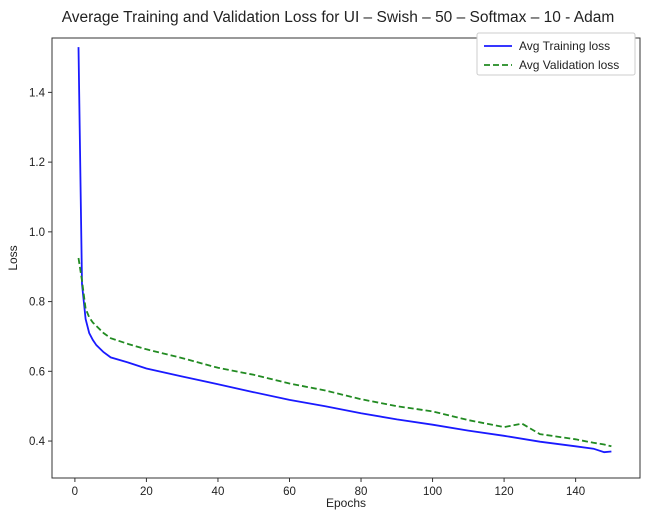  I want to click on legend-label: Avg Training loss, so click(564, 46).